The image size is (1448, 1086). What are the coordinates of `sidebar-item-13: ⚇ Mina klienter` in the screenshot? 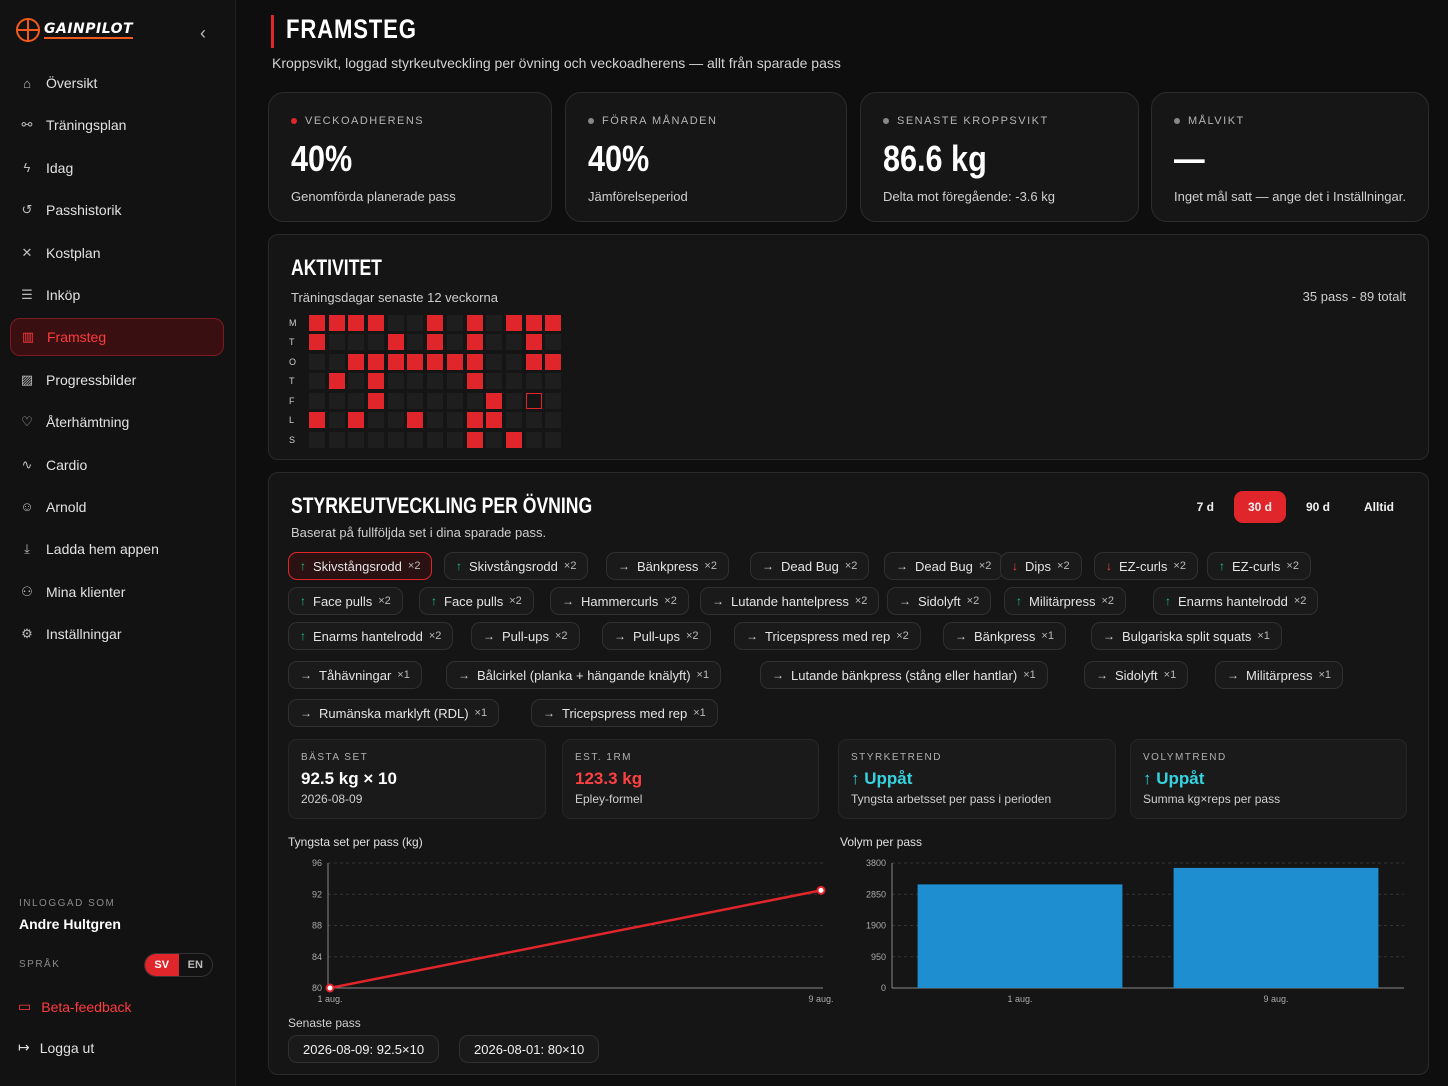 It's located at (117, 592).